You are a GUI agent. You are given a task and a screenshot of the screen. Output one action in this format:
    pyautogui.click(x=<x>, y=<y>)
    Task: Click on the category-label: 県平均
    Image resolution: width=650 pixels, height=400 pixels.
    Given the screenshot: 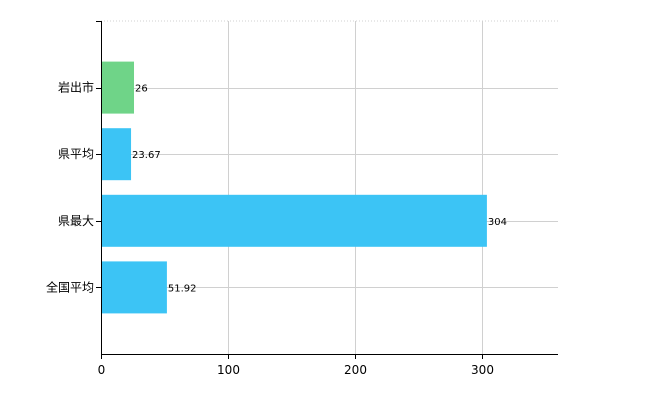 What is the action you would take?
    pyautogui.click(x=76, y=154)
    